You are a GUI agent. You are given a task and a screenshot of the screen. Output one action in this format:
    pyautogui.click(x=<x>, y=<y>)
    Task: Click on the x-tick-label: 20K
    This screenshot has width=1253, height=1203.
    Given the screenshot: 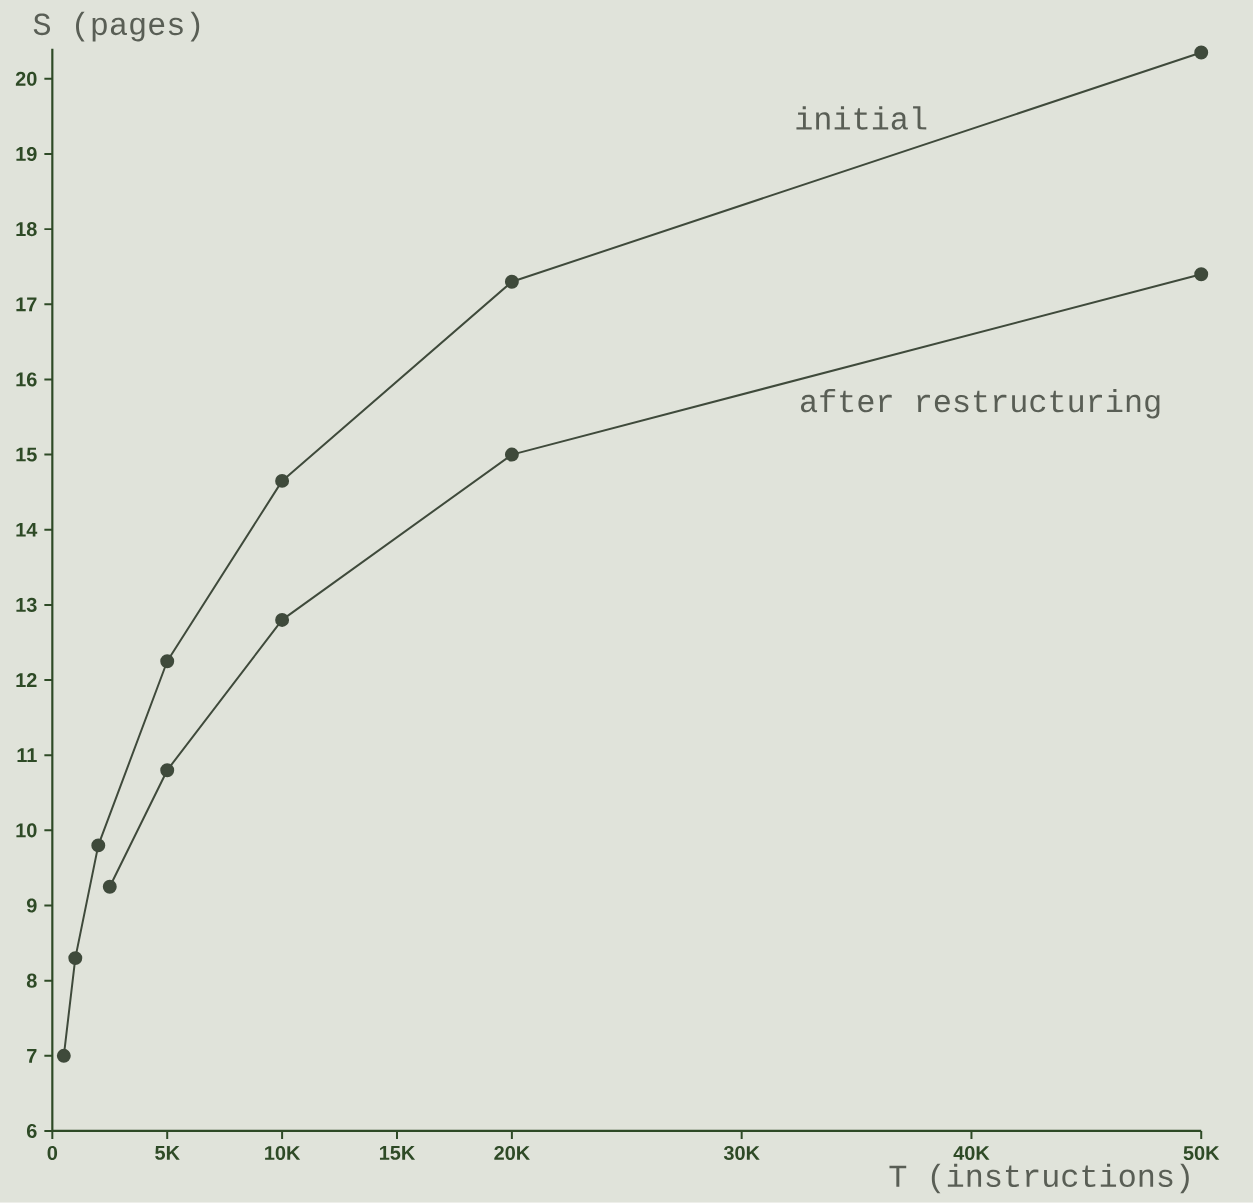 What is the action you would take?
    pyautogui.click(x=512, y=1153)
    